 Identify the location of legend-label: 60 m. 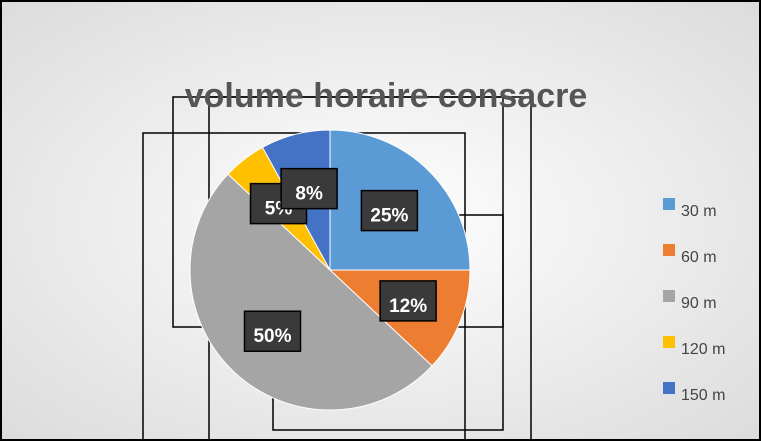
(699, 257).